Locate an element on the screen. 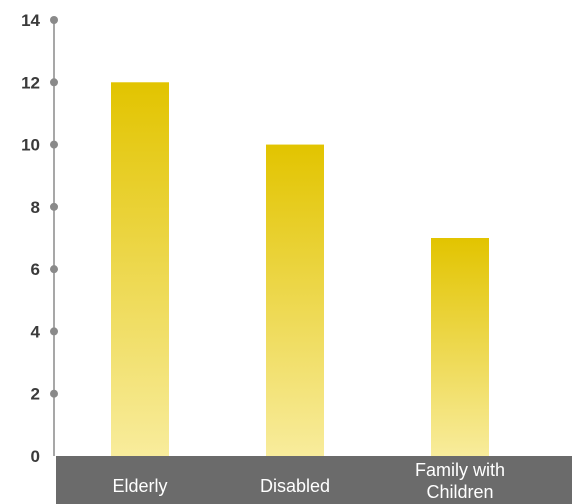 Image resolution: width=572 pixels, height=504 pixels. category-band is located at coordinates (314, 480).